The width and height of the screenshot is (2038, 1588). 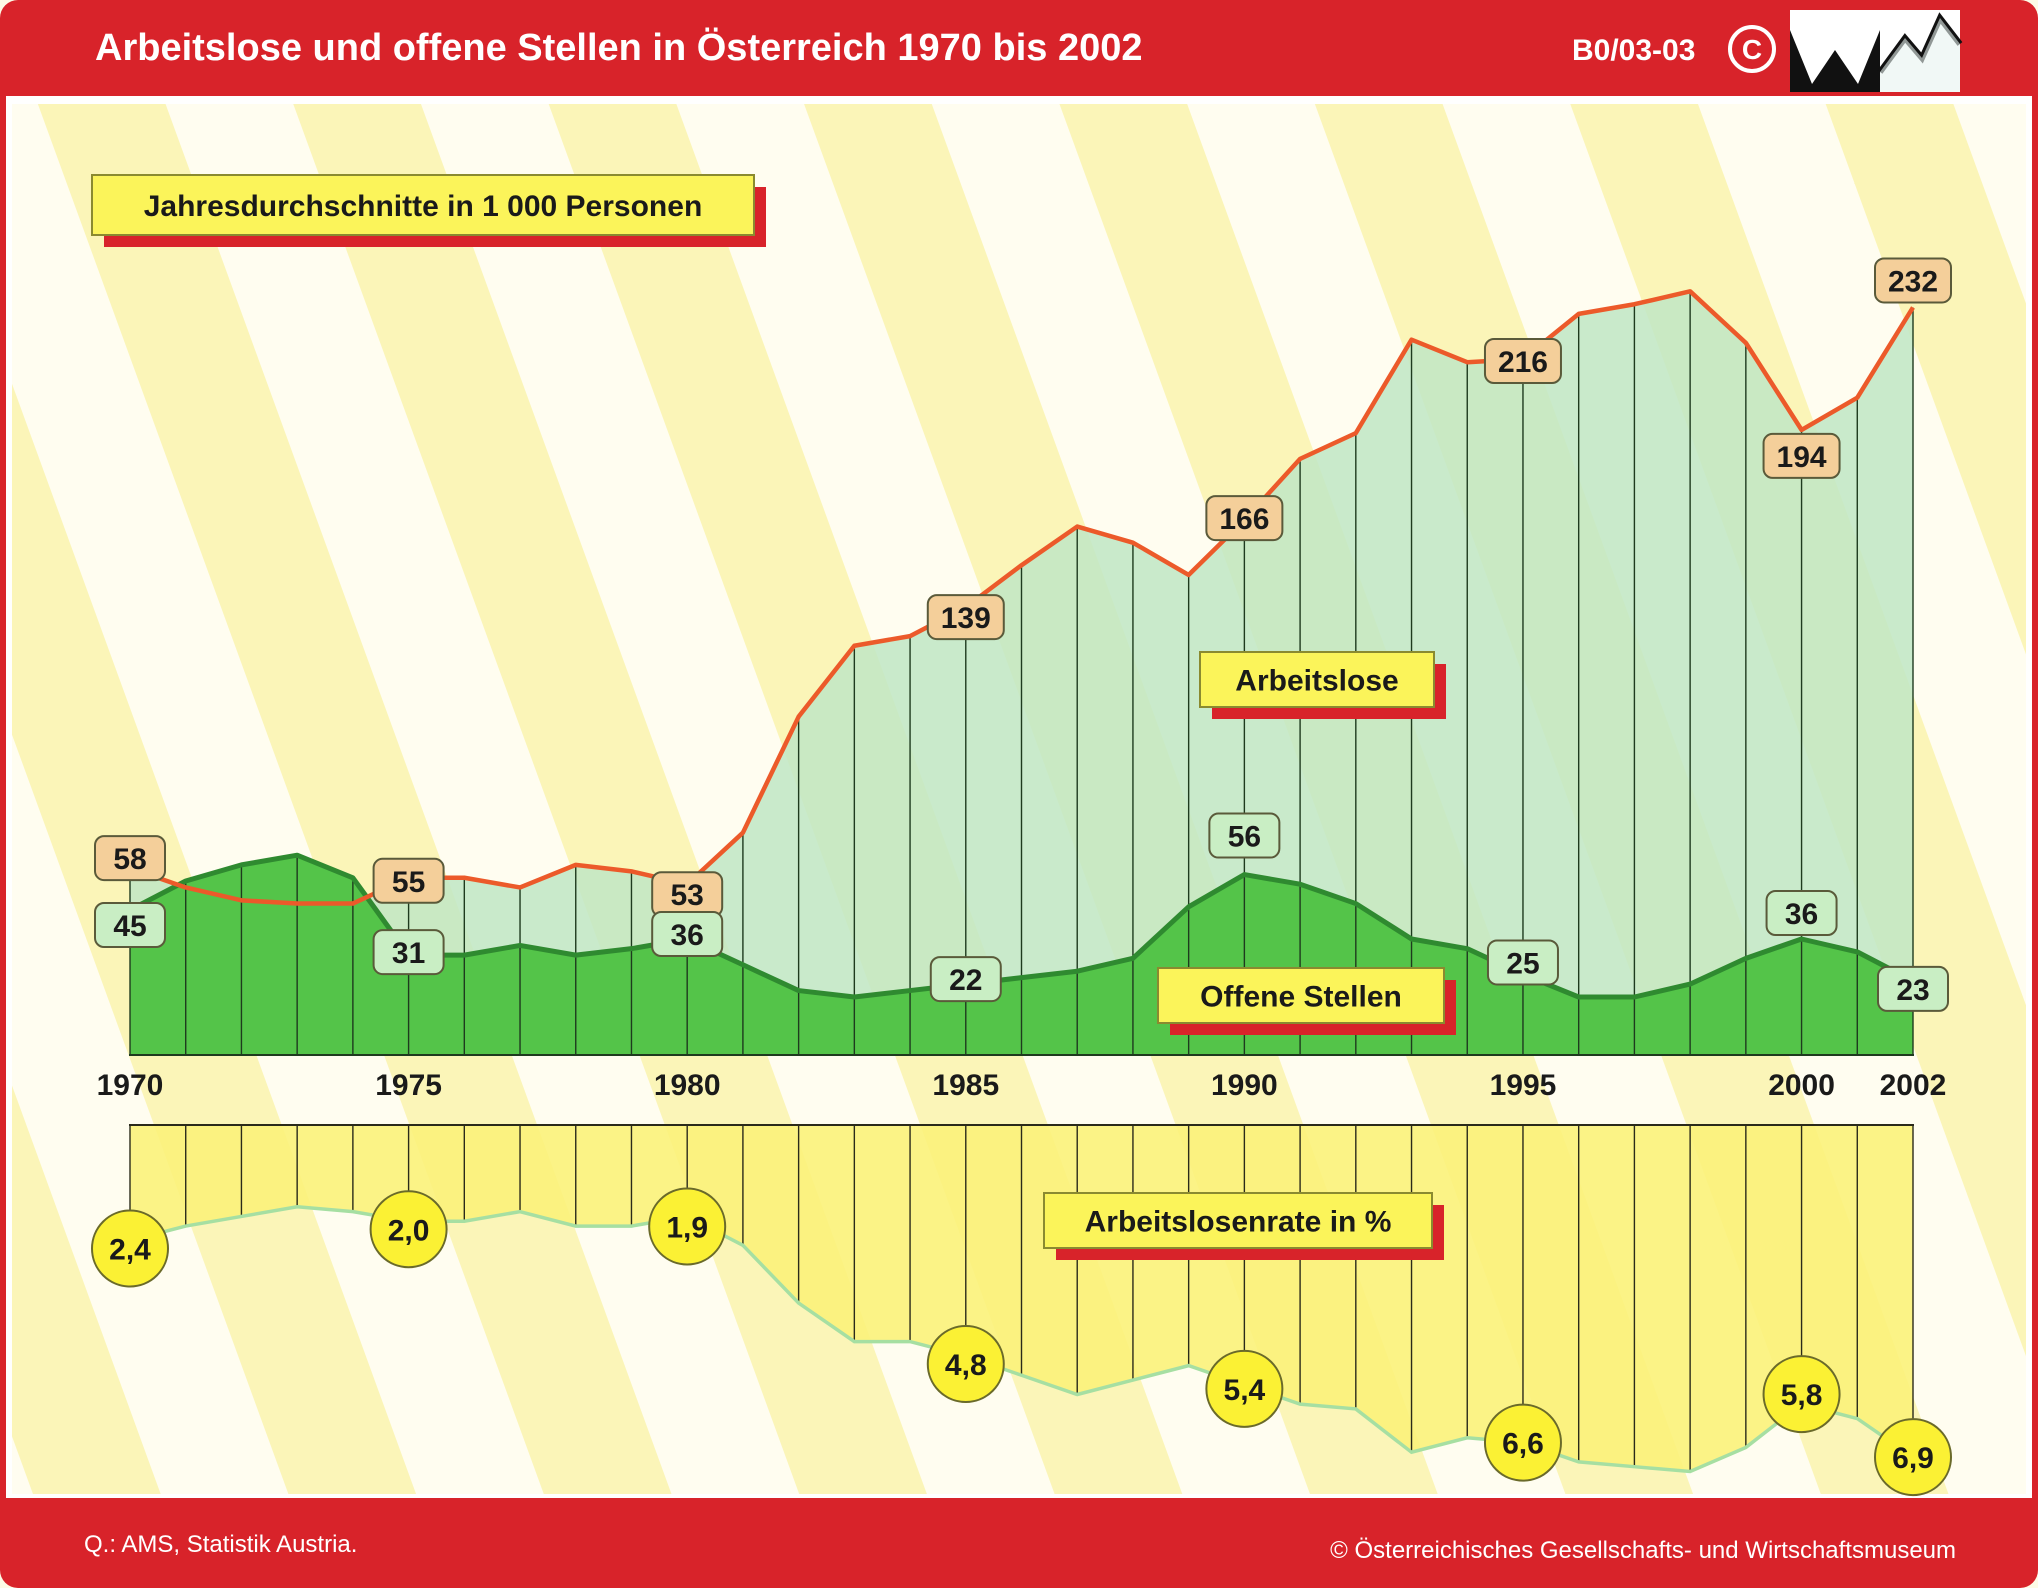 What do you see at coordinates (1876, 51) in the screenshot?
I see `wm-museum-logo-icon` at bounding box center [1876, 51].